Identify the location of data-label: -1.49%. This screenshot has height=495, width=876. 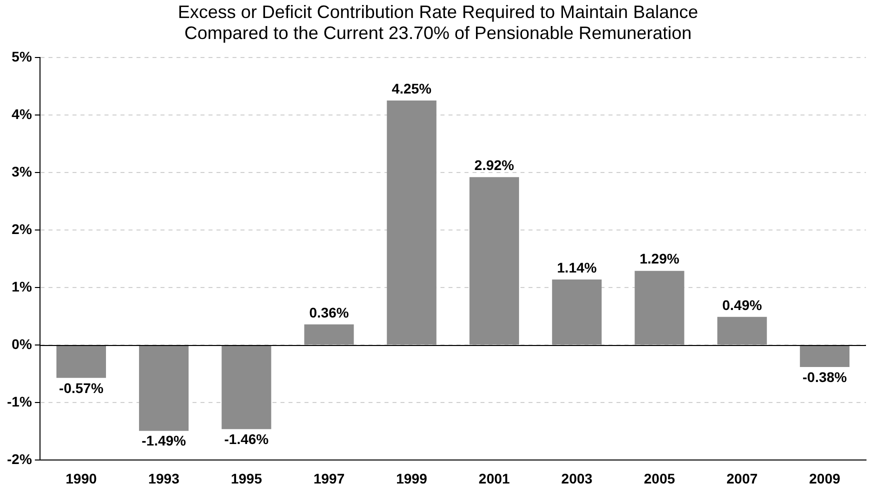
(164, 440).